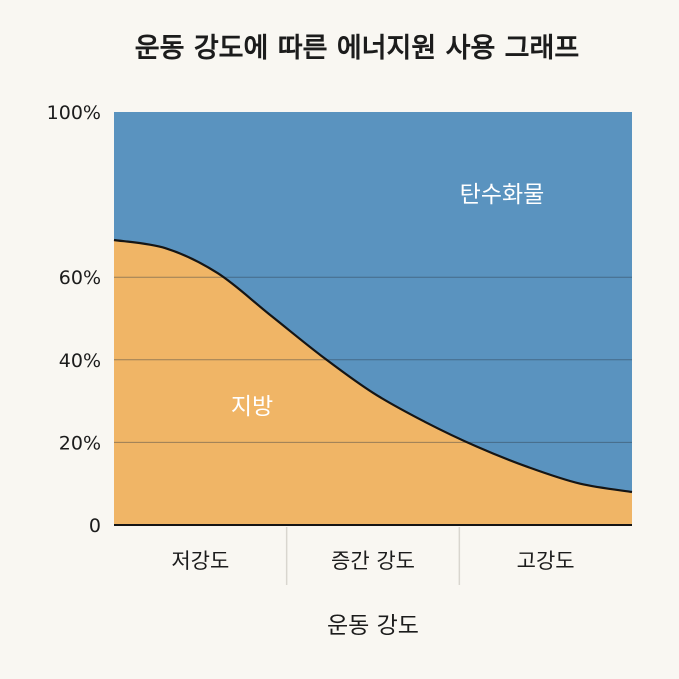 This screenshot has width=679, height=679. Describe the element at coordinates (546, 561) in the screenshot. I see `category-label: 고강도` at that location.